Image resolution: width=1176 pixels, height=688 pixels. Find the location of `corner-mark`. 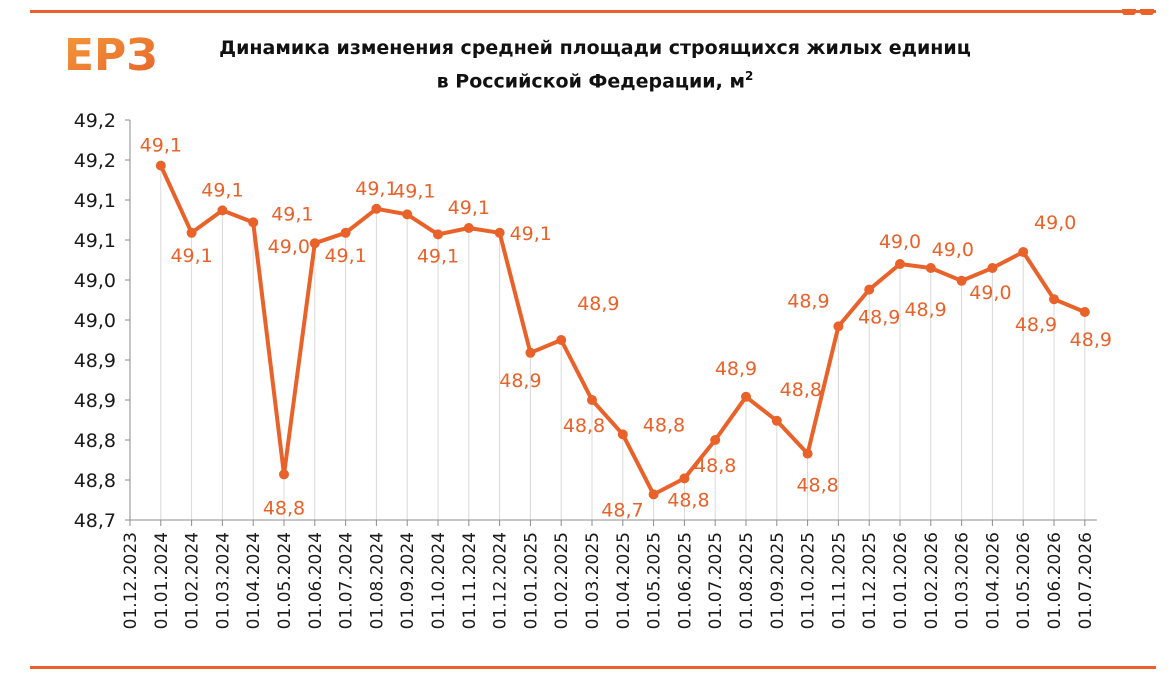

corner-mark is located at coordinates (1136, 7).